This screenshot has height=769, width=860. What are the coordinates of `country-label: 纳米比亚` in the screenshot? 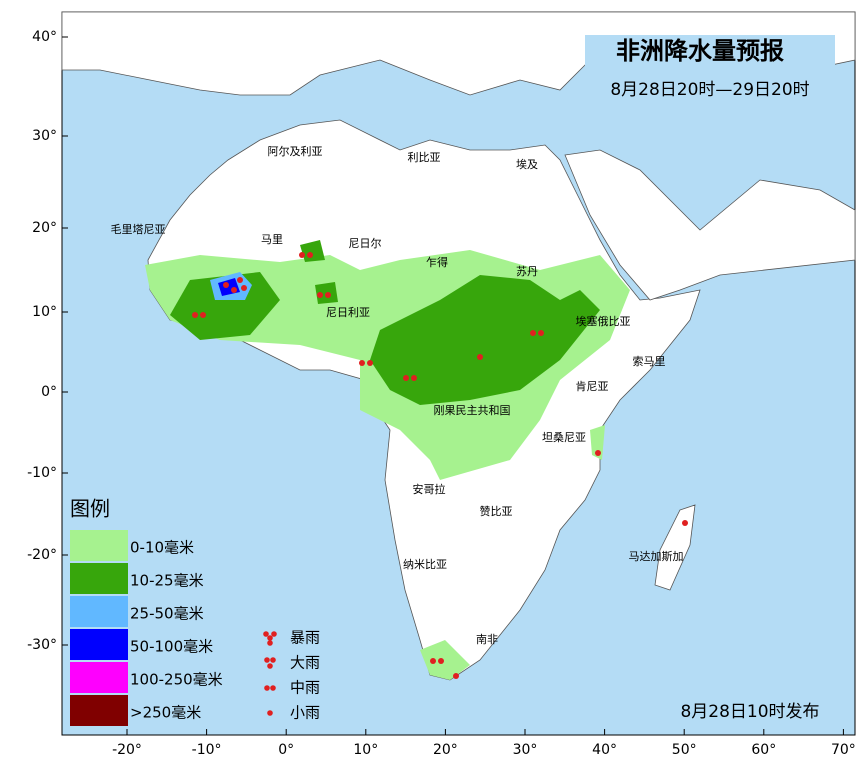 It's located at (425, 564).